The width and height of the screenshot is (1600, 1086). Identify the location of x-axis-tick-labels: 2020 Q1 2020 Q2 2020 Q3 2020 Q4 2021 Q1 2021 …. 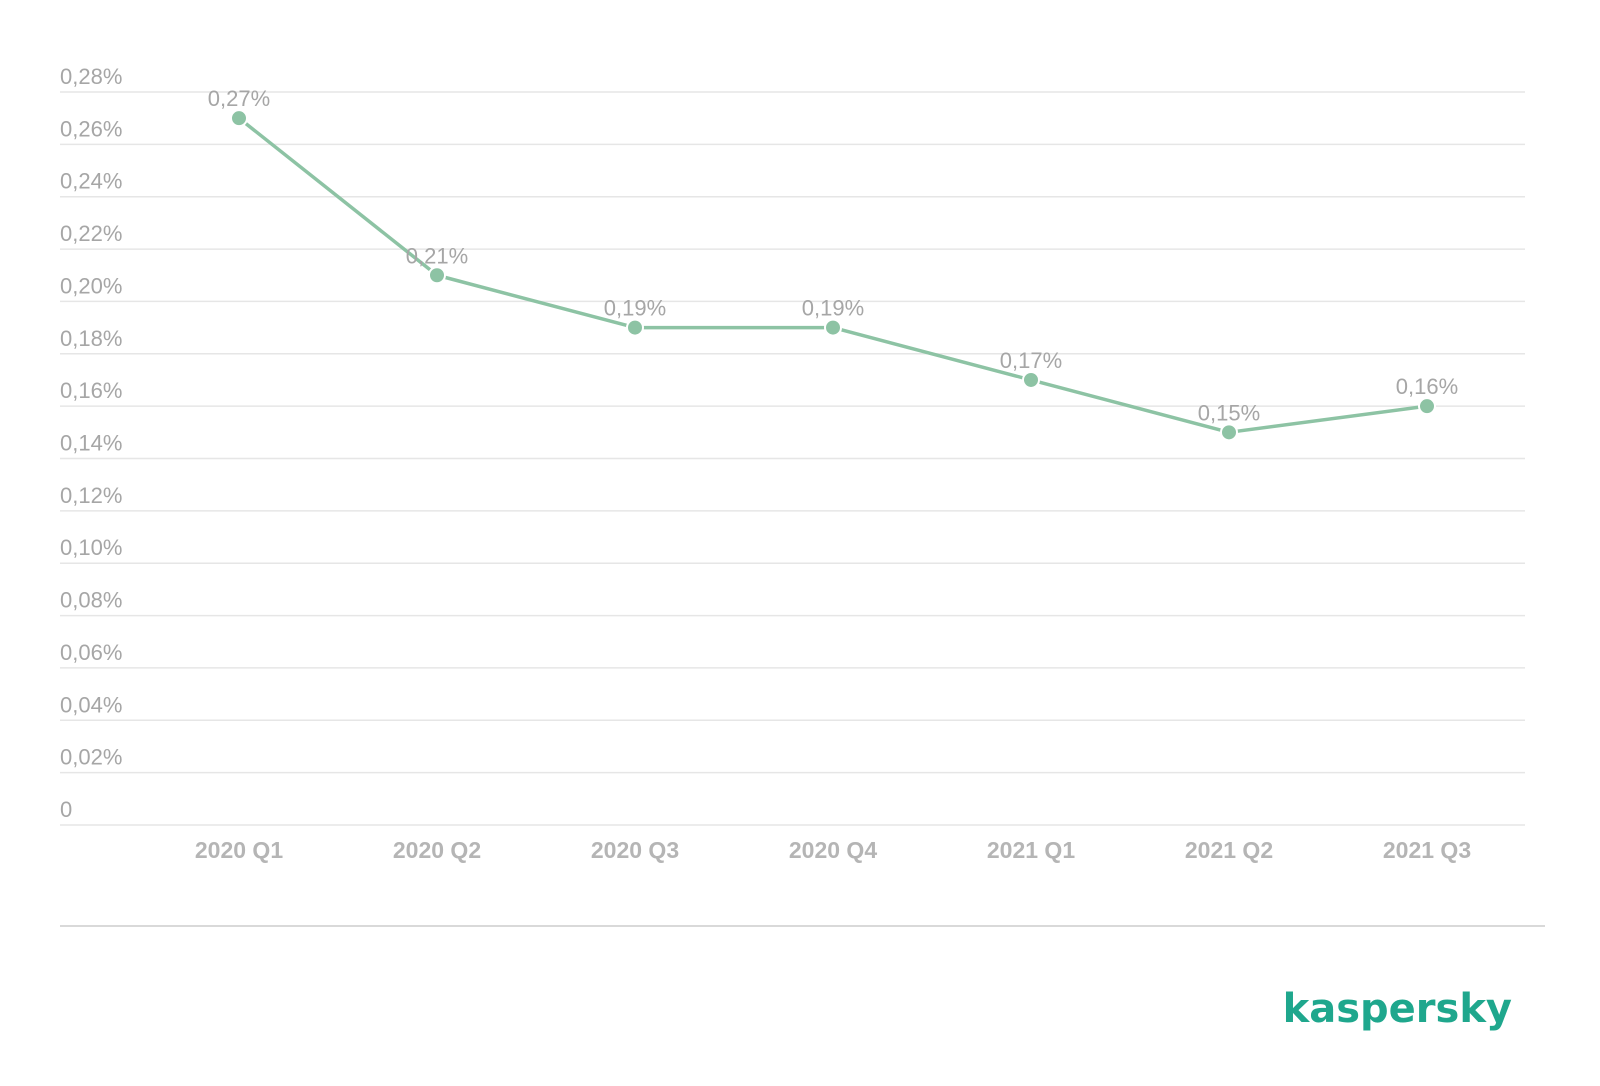
(833, 850).